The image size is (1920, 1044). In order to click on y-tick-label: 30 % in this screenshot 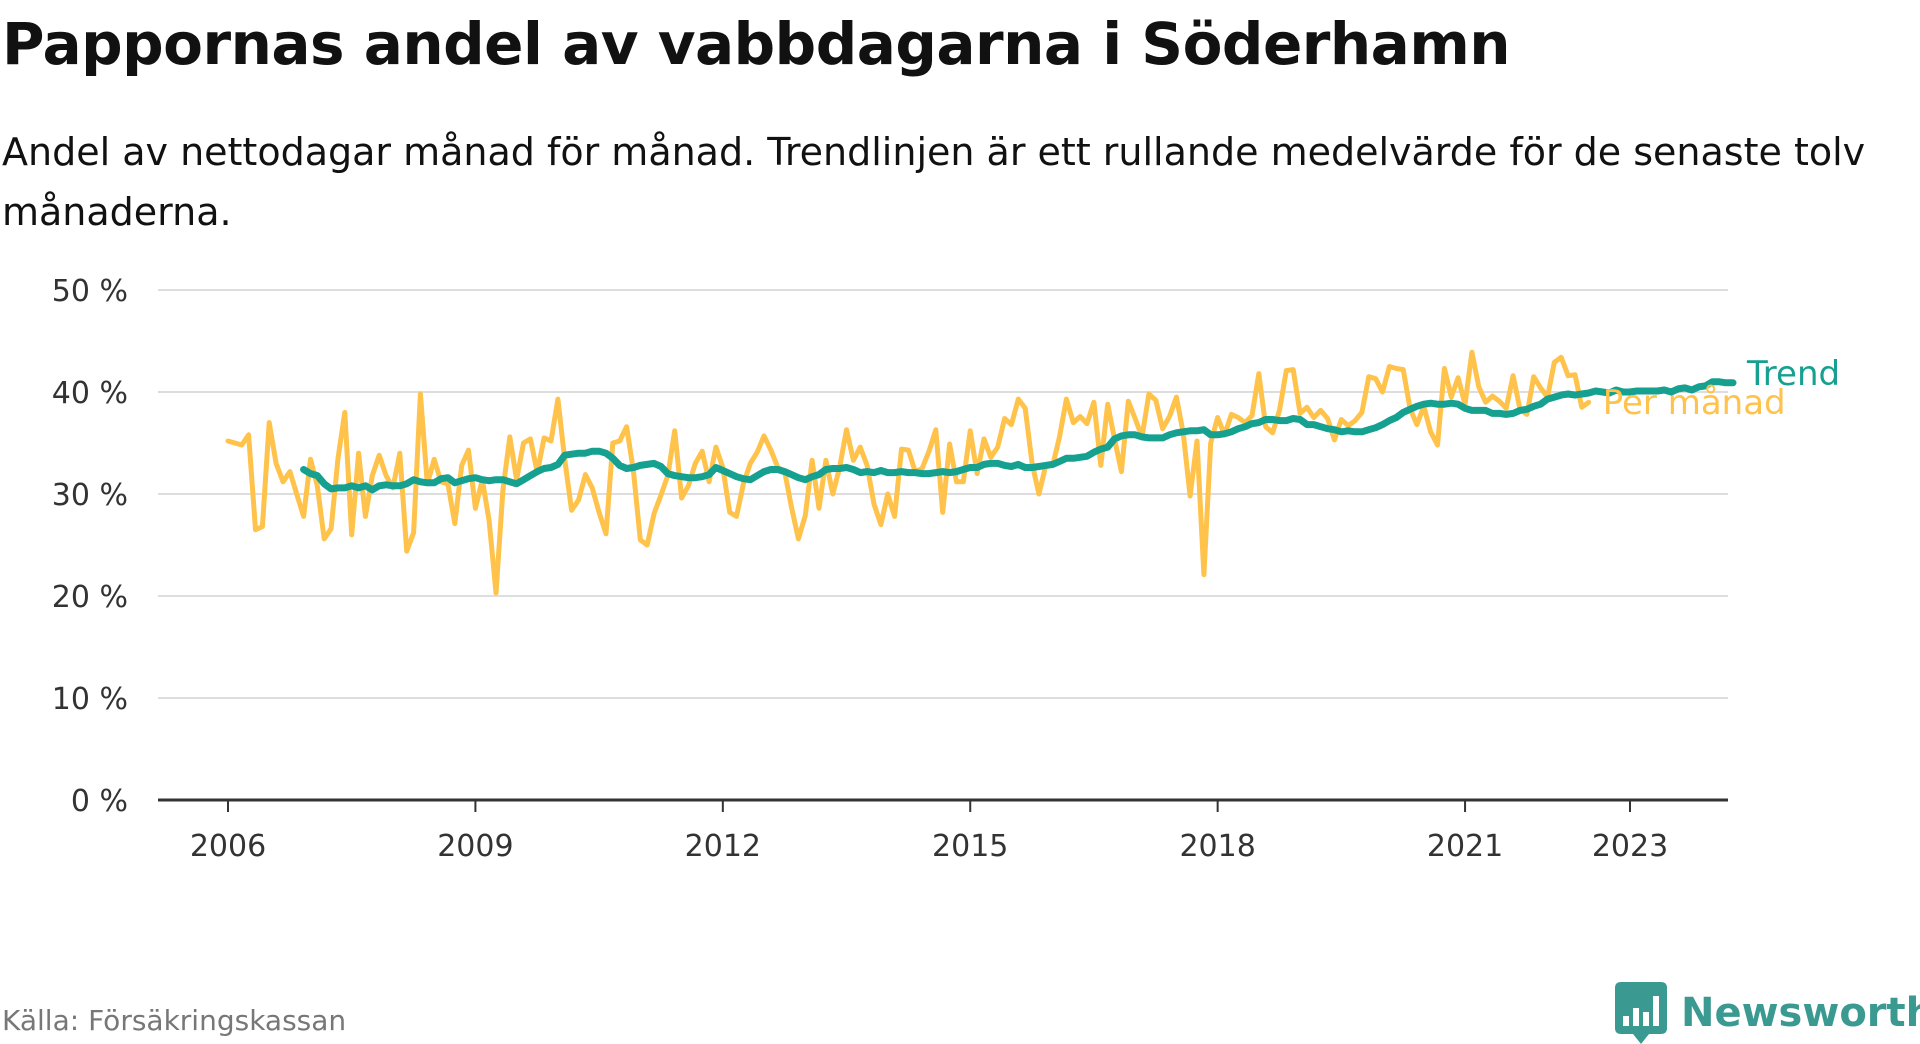, I will do `click(90, 495)`.